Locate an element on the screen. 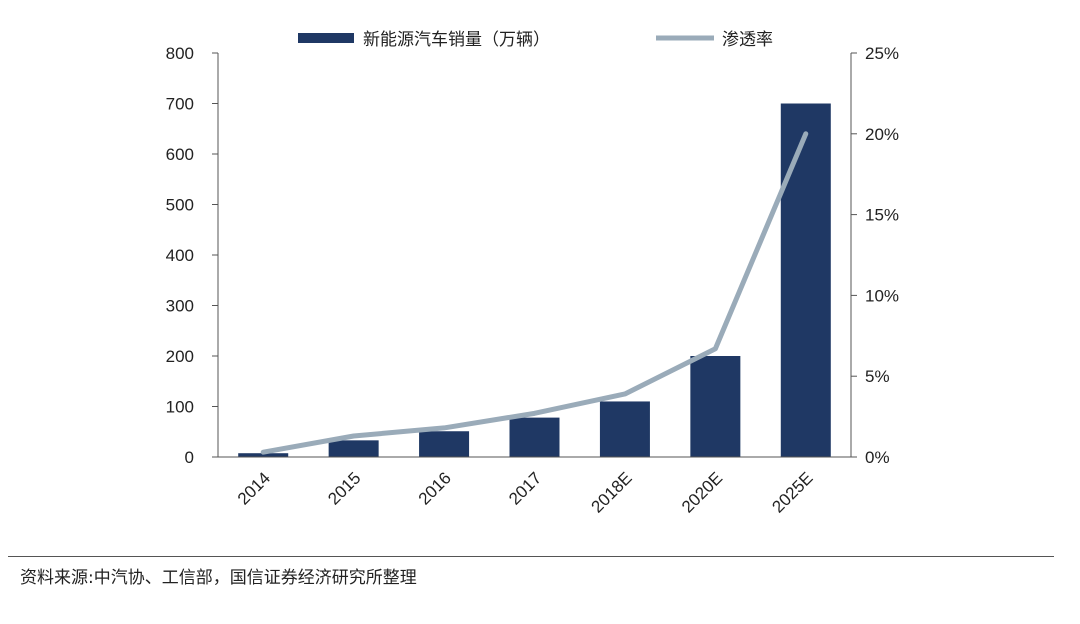  left-tick-label: 800 is located at coordinates (180, 53).